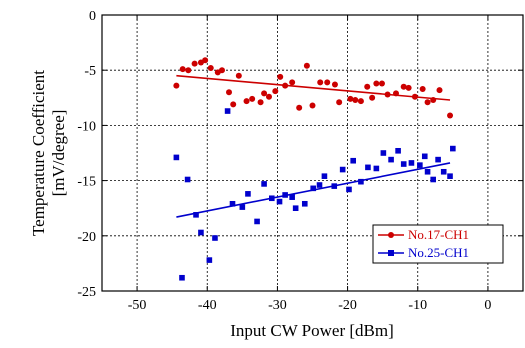 The height and width of the screenshot is (348, 525). What do you see at coordinates (38, 153) in the screenshot?
I see `y-axis-title: Temperature Coefficient` at bounding box center [38, 153].